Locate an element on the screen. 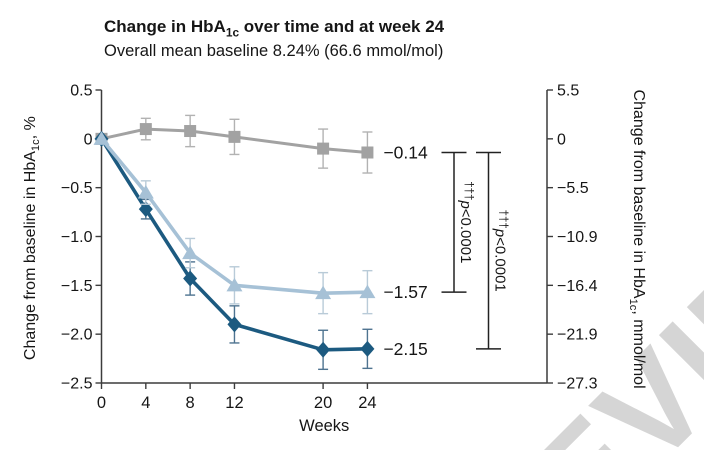 The width and height of the screenshot is (704, 450). right-axis-tick-label: −27.3 is located at coordinates (577, 384).